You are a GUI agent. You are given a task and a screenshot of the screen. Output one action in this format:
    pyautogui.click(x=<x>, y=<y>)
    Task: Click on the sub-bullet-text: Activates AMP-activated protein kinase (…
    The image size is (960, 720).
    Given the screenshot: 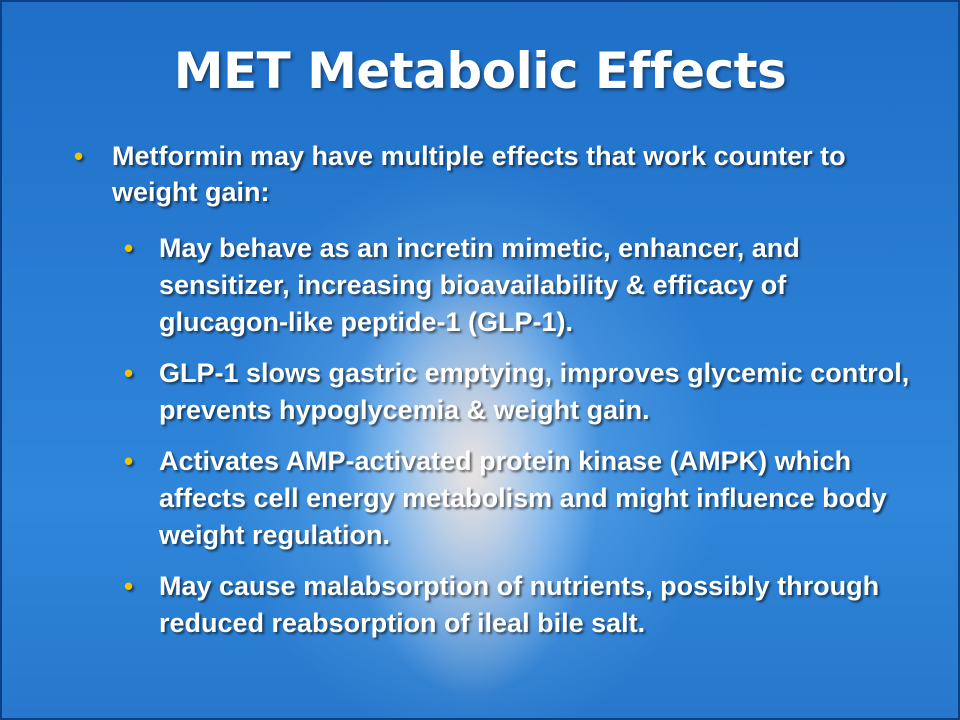 What is the action you would take?
    pyautogui.click(x=523, y=498)
    